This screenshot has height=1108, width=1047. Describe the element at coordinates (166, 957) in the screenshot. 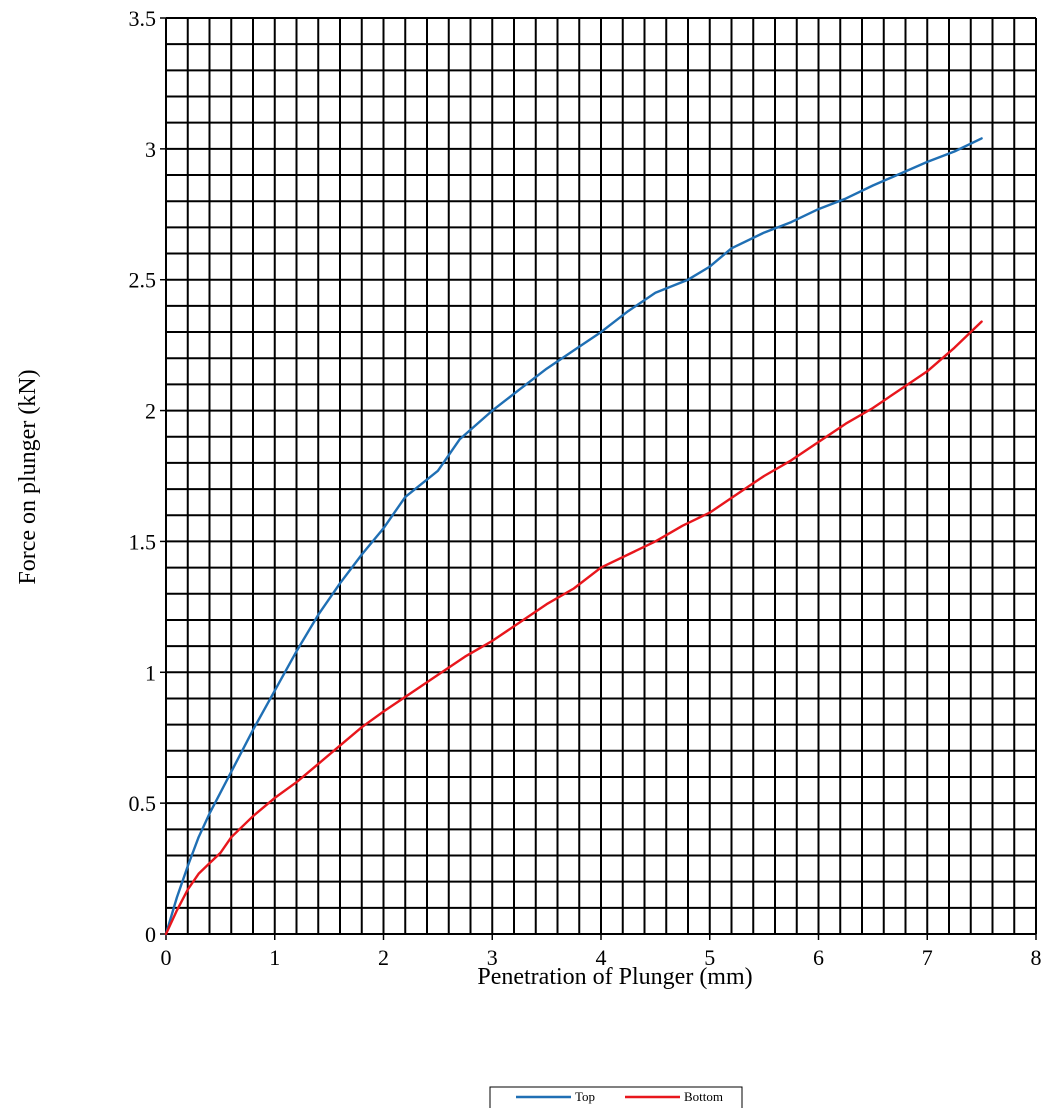

I see `x-tick-label: 0` at that location.